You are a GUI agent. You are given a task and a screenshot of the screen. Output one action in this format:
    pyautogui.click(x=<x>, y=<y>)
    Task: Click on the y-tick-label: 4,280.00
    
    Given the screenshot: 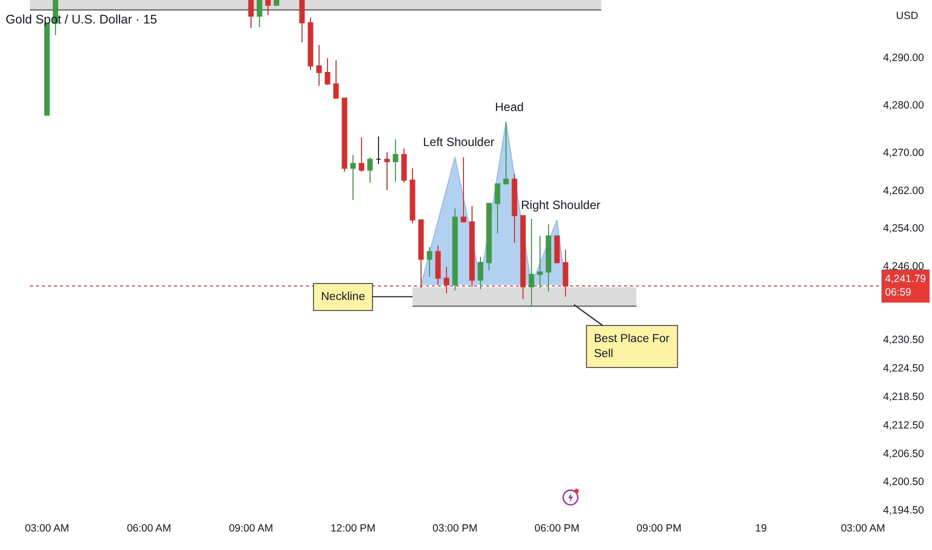 What is the action you would take?
    pyautogui.click(x=903, y=105)
    